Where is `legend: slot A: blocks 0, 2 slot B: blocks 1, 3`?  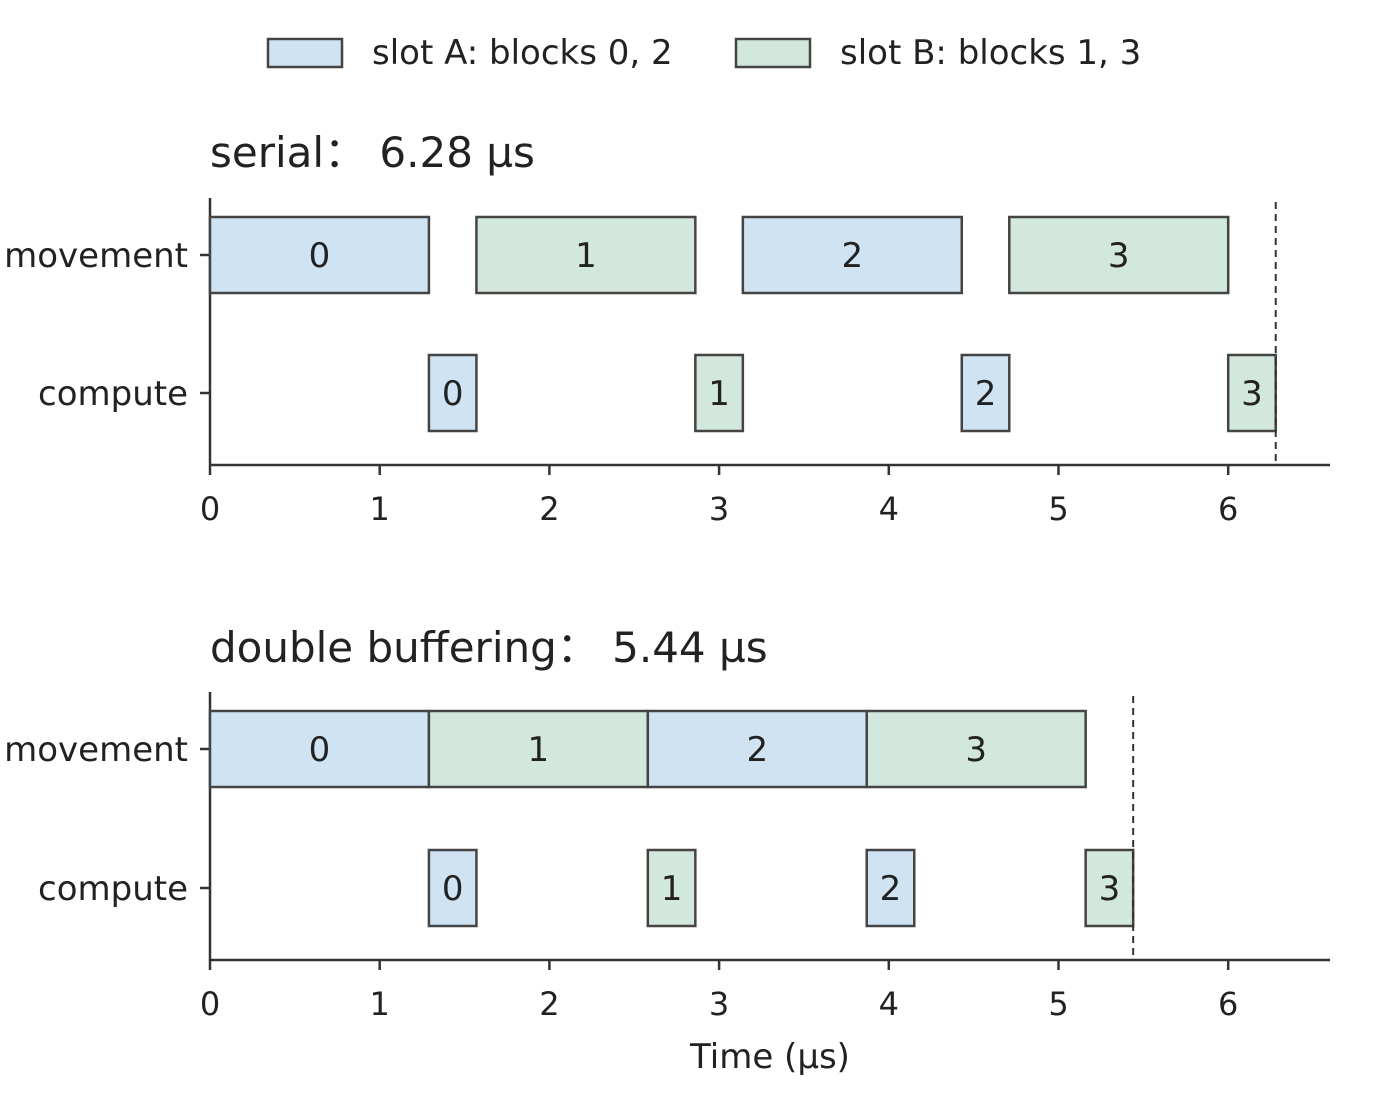 legend: slot A: blocks 0, 2 slot B: blocks 1, 3 is located at coordinates (703, 53).